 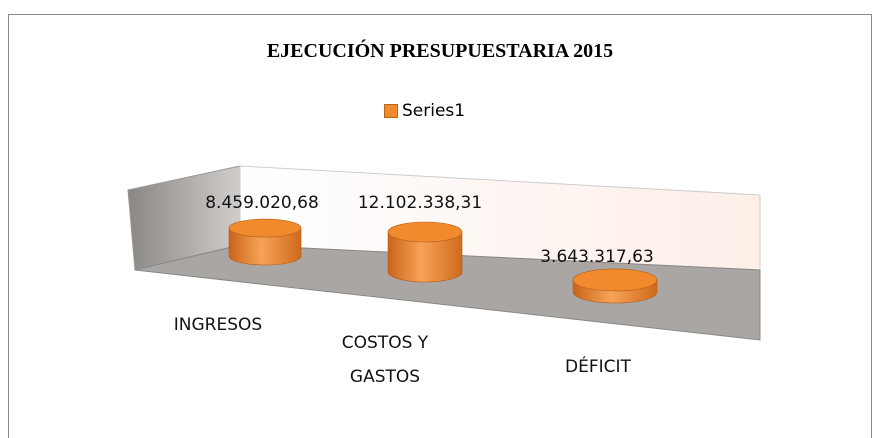 What do you see at coordinates (391, 111) in the screenshot?
I see `legend-swatch` at bounding box center [391, 111].